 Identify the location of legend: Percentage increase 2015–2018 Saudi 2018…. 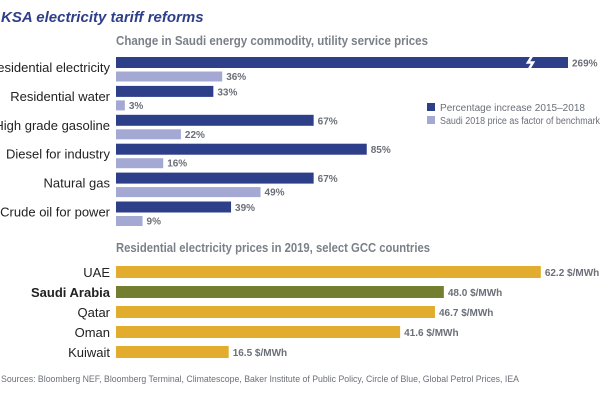
(513, 115).